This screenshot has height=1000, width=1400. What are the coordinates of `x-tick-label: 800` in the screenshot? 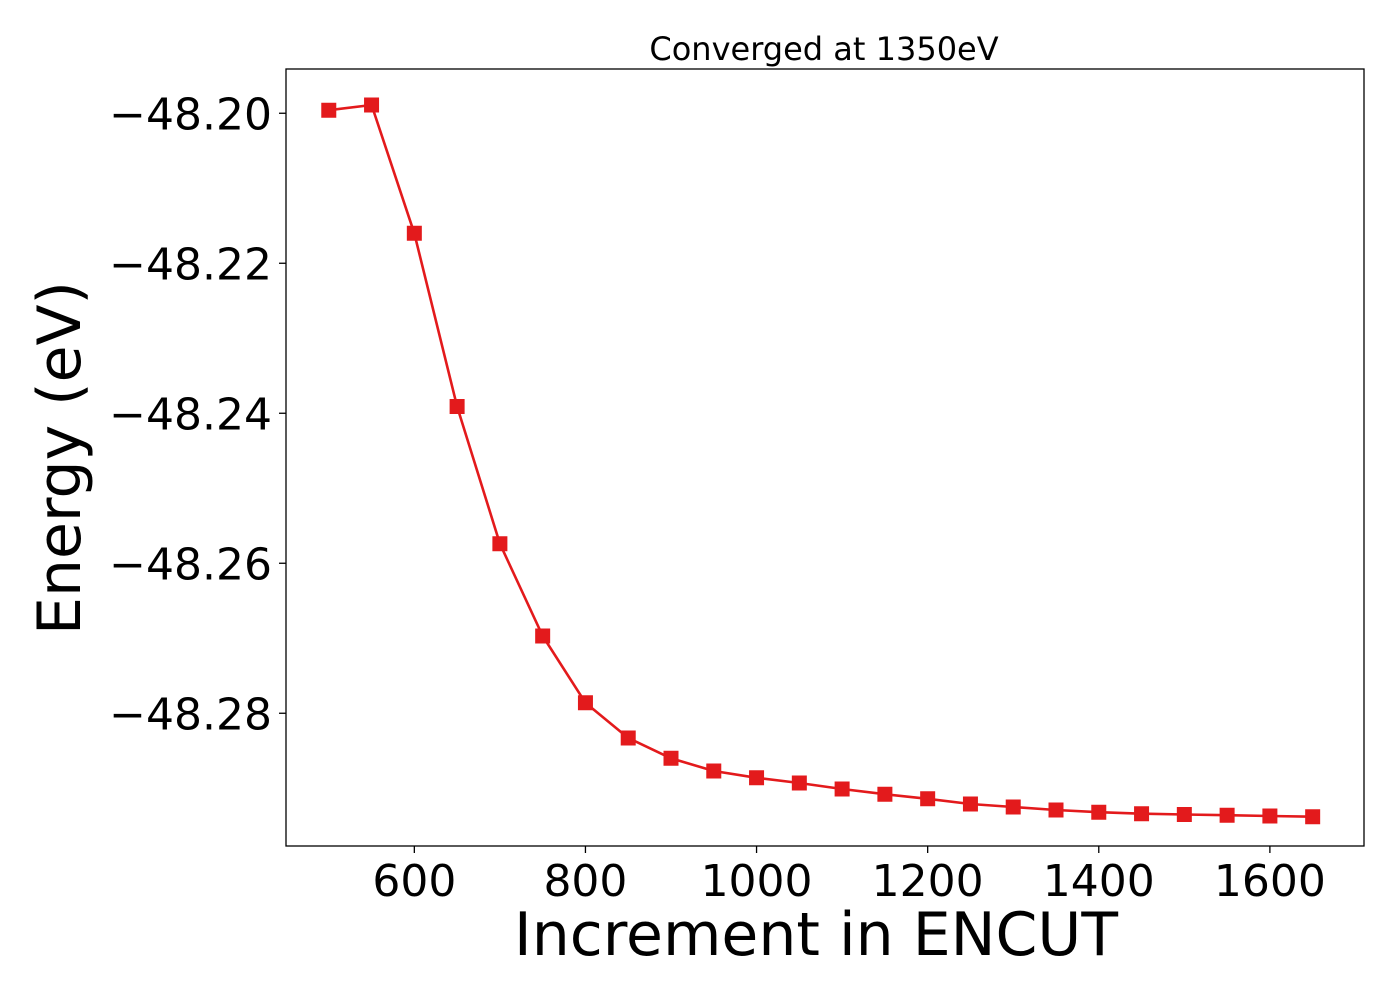 It's located at (585, 881).